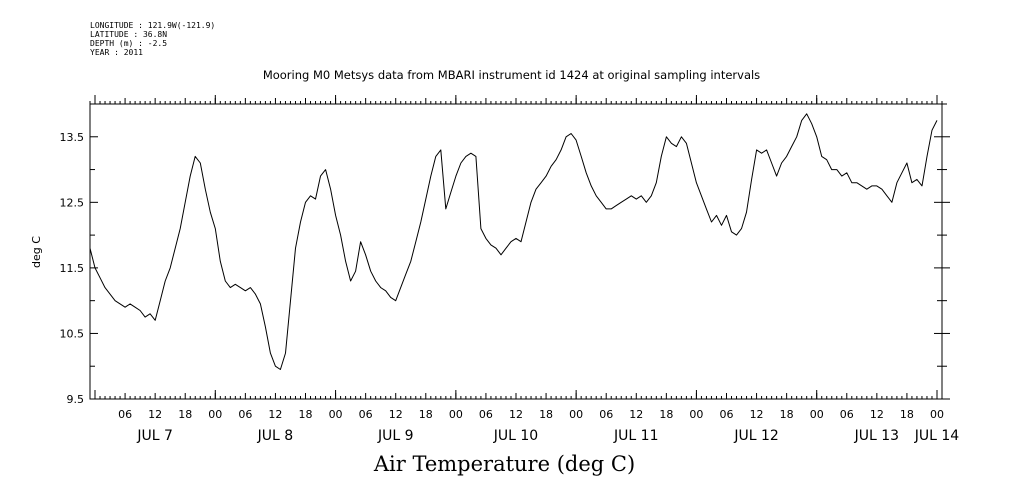 Image resolution: width=1009 pixels, height=504 pixels. I want to click on x-day-label: JUL 9, so click(395, 436).